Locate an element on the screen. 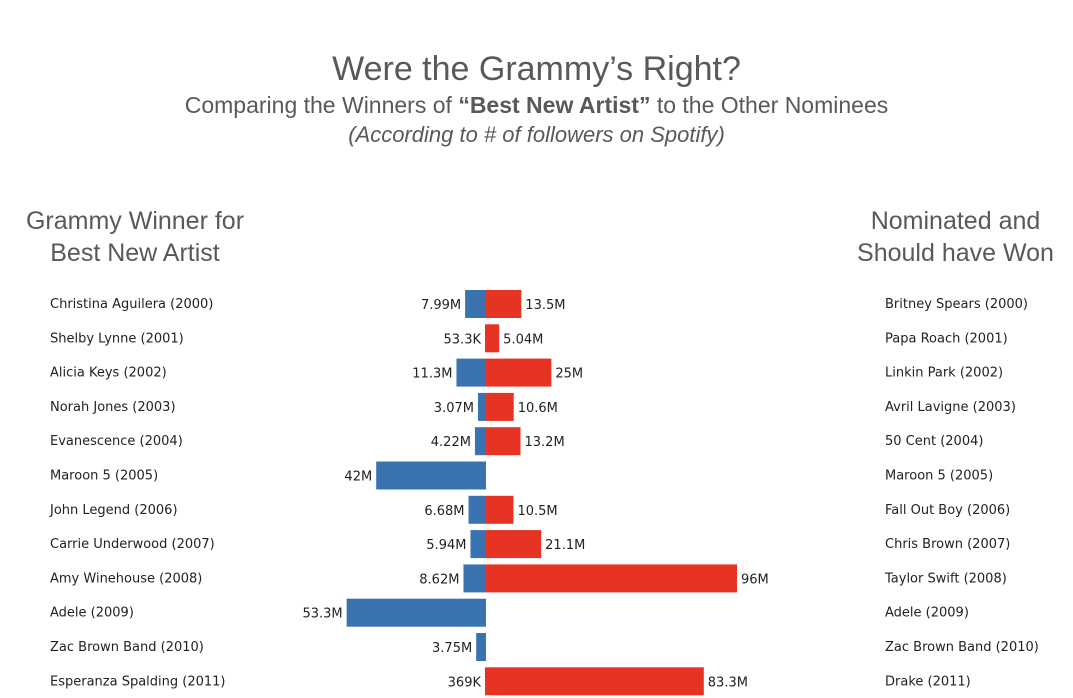  nominee-row-label: Linkin Park (2002) is located at coordinates (944, 373).